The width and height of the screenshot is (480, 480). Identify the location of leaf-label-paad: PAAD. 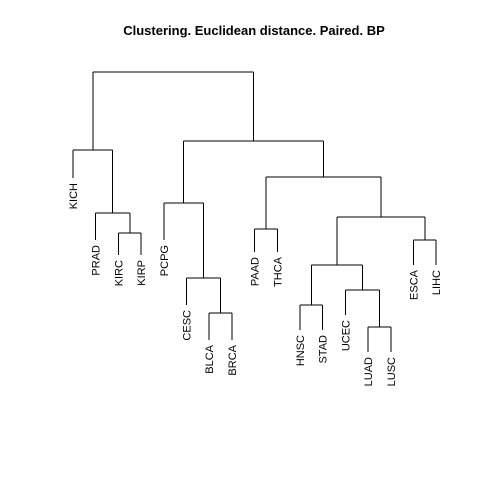
(256, 271).